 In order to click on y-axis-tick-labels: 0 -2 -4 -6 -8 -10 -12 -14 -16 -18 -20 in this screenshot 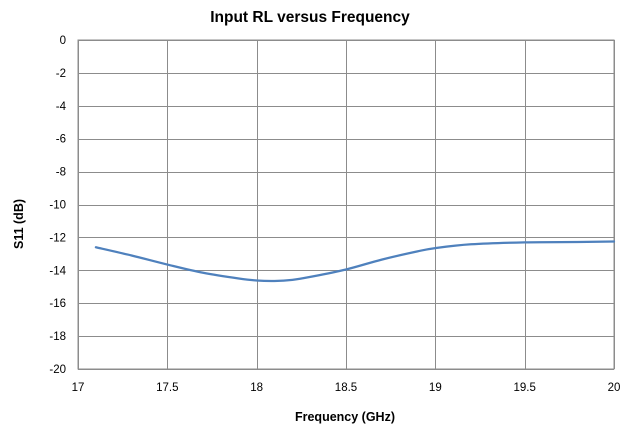, I will do `click(57, 205)`.